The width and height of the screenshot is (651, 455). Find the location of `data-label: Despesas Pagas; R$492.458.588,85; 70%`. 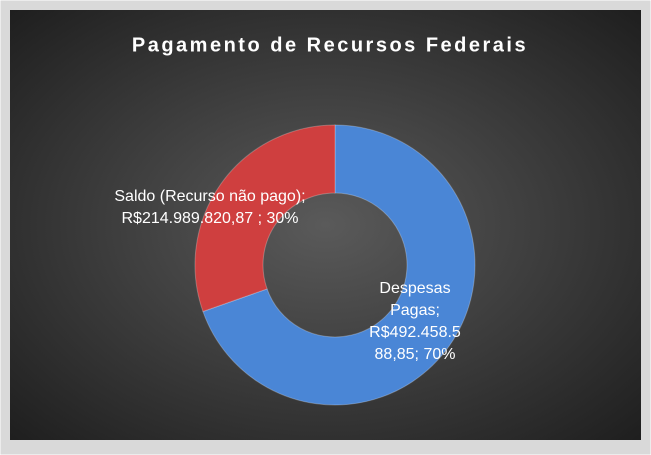

data-label: Despesas Pagas; R$492.458.588,85; 70% is located at coordinates (415, 321).